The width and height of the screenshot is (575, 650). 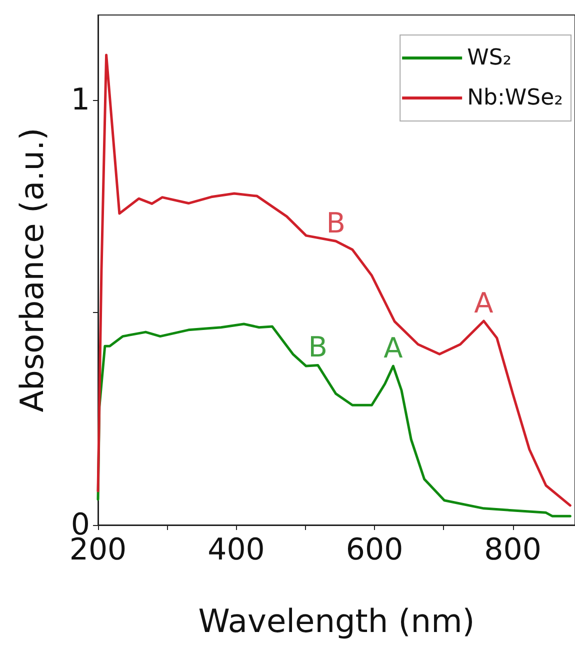 I want to click on legend-label: Nb:WSe₂, so click(x=515, y=98).